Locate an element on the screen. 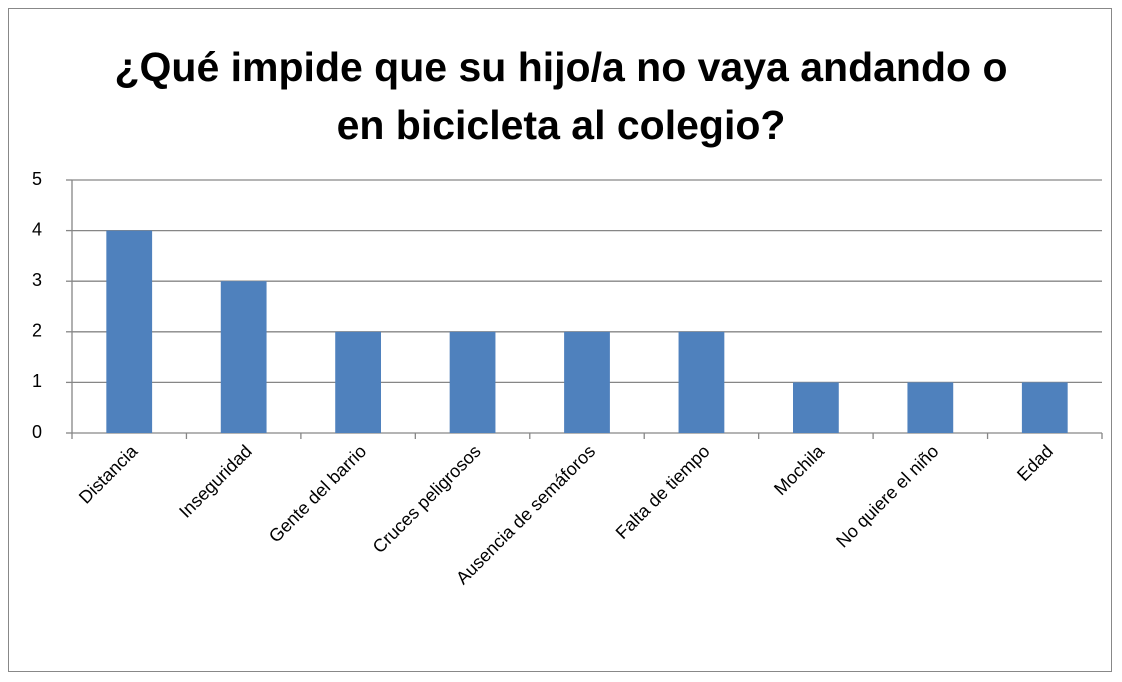 The width and height of the screenshot is (1122, 682). y-tick-label: 0 is located at coordinates (37, 432).